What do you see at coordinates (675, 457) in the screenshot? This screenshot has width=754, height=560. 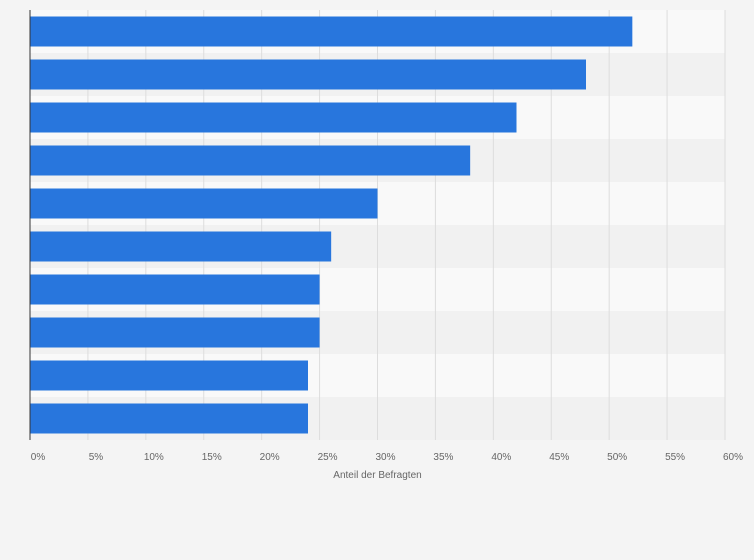 I see `x-tick-label: 55%` at bounding box center [675, 457].